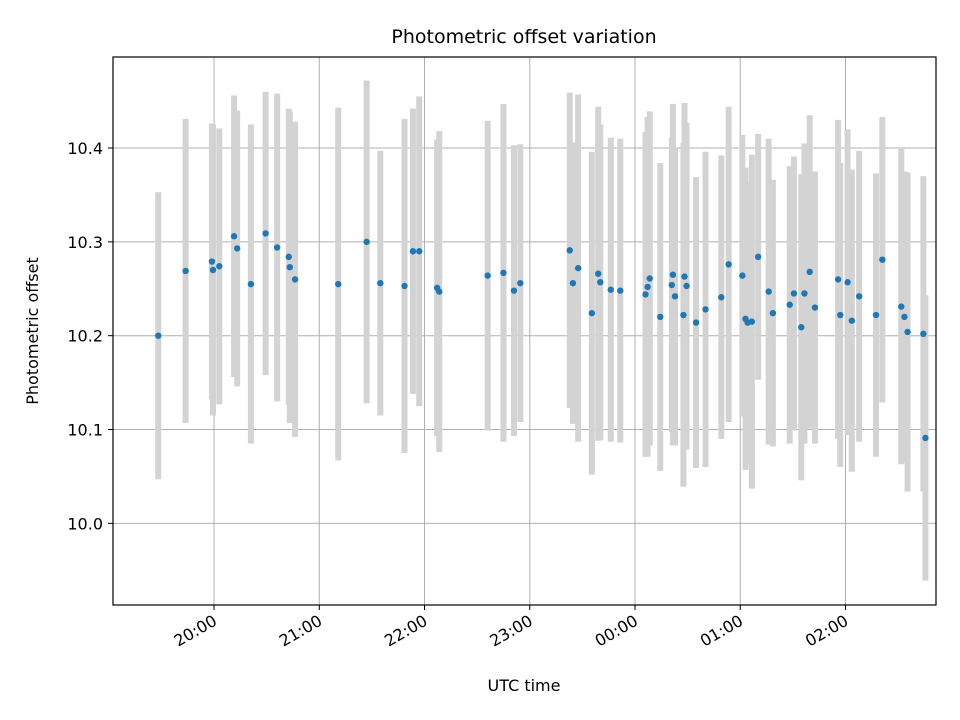  I want to click on y-axis-ticks: 10.0 10.1 10.2 10.3 10.4, so click(90, 336).